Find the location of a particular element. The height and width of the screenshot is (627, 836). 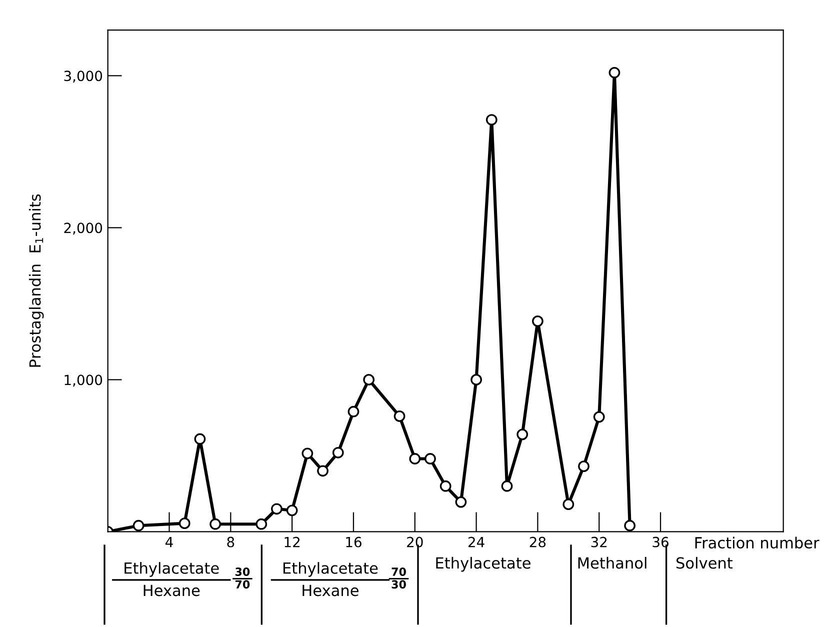

y-tick-label: 1,000 is located at coordinates (83, 380).